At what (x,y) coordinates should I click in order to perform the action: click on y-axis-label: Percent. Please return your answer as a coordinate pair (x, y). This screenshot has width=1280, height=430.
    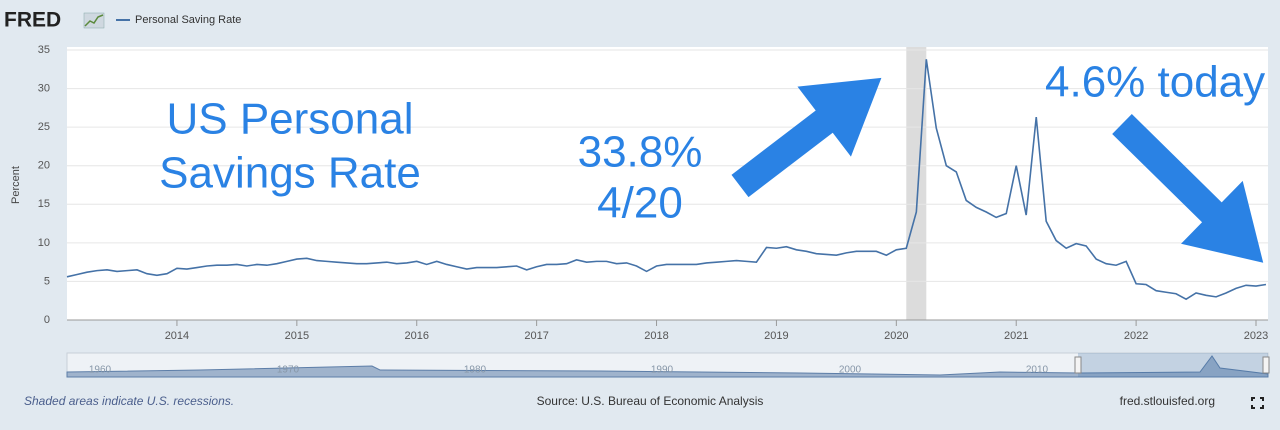
    Looking at the image, I should click on (16, 185).